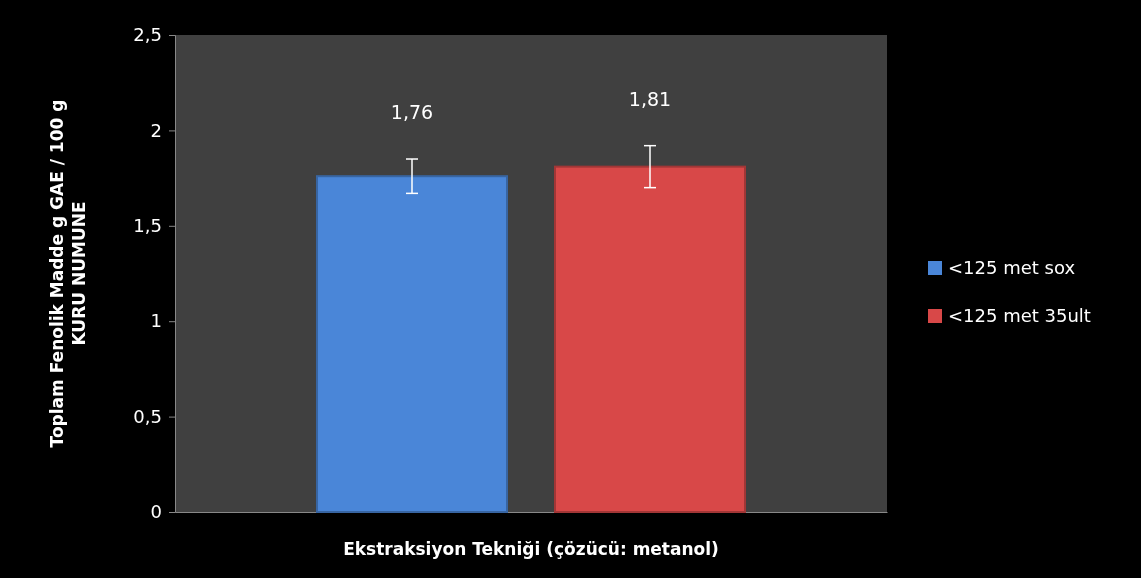 The width and height of the screenshot is (1141, 578). What do you see at coordinates (156, 512) in the screenshot?
I see `y-tick-label: 0` at bounding box center [156, 512].